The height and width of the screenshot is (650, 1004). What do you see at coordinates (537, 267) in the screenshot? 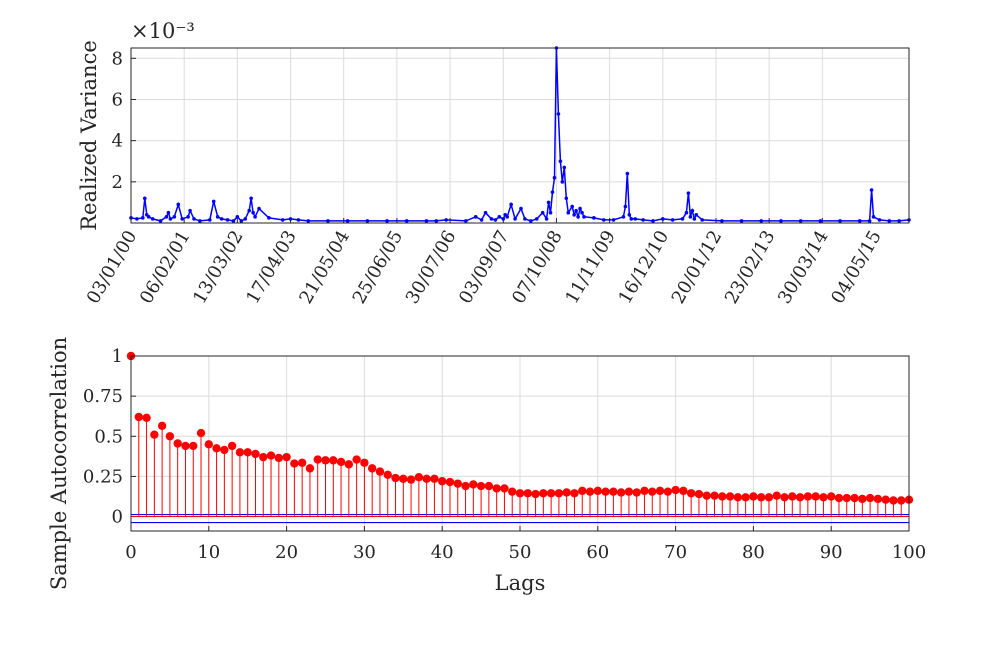
I see `top-x-tick-label: 07/10/08` at bounding box center [537, 267].